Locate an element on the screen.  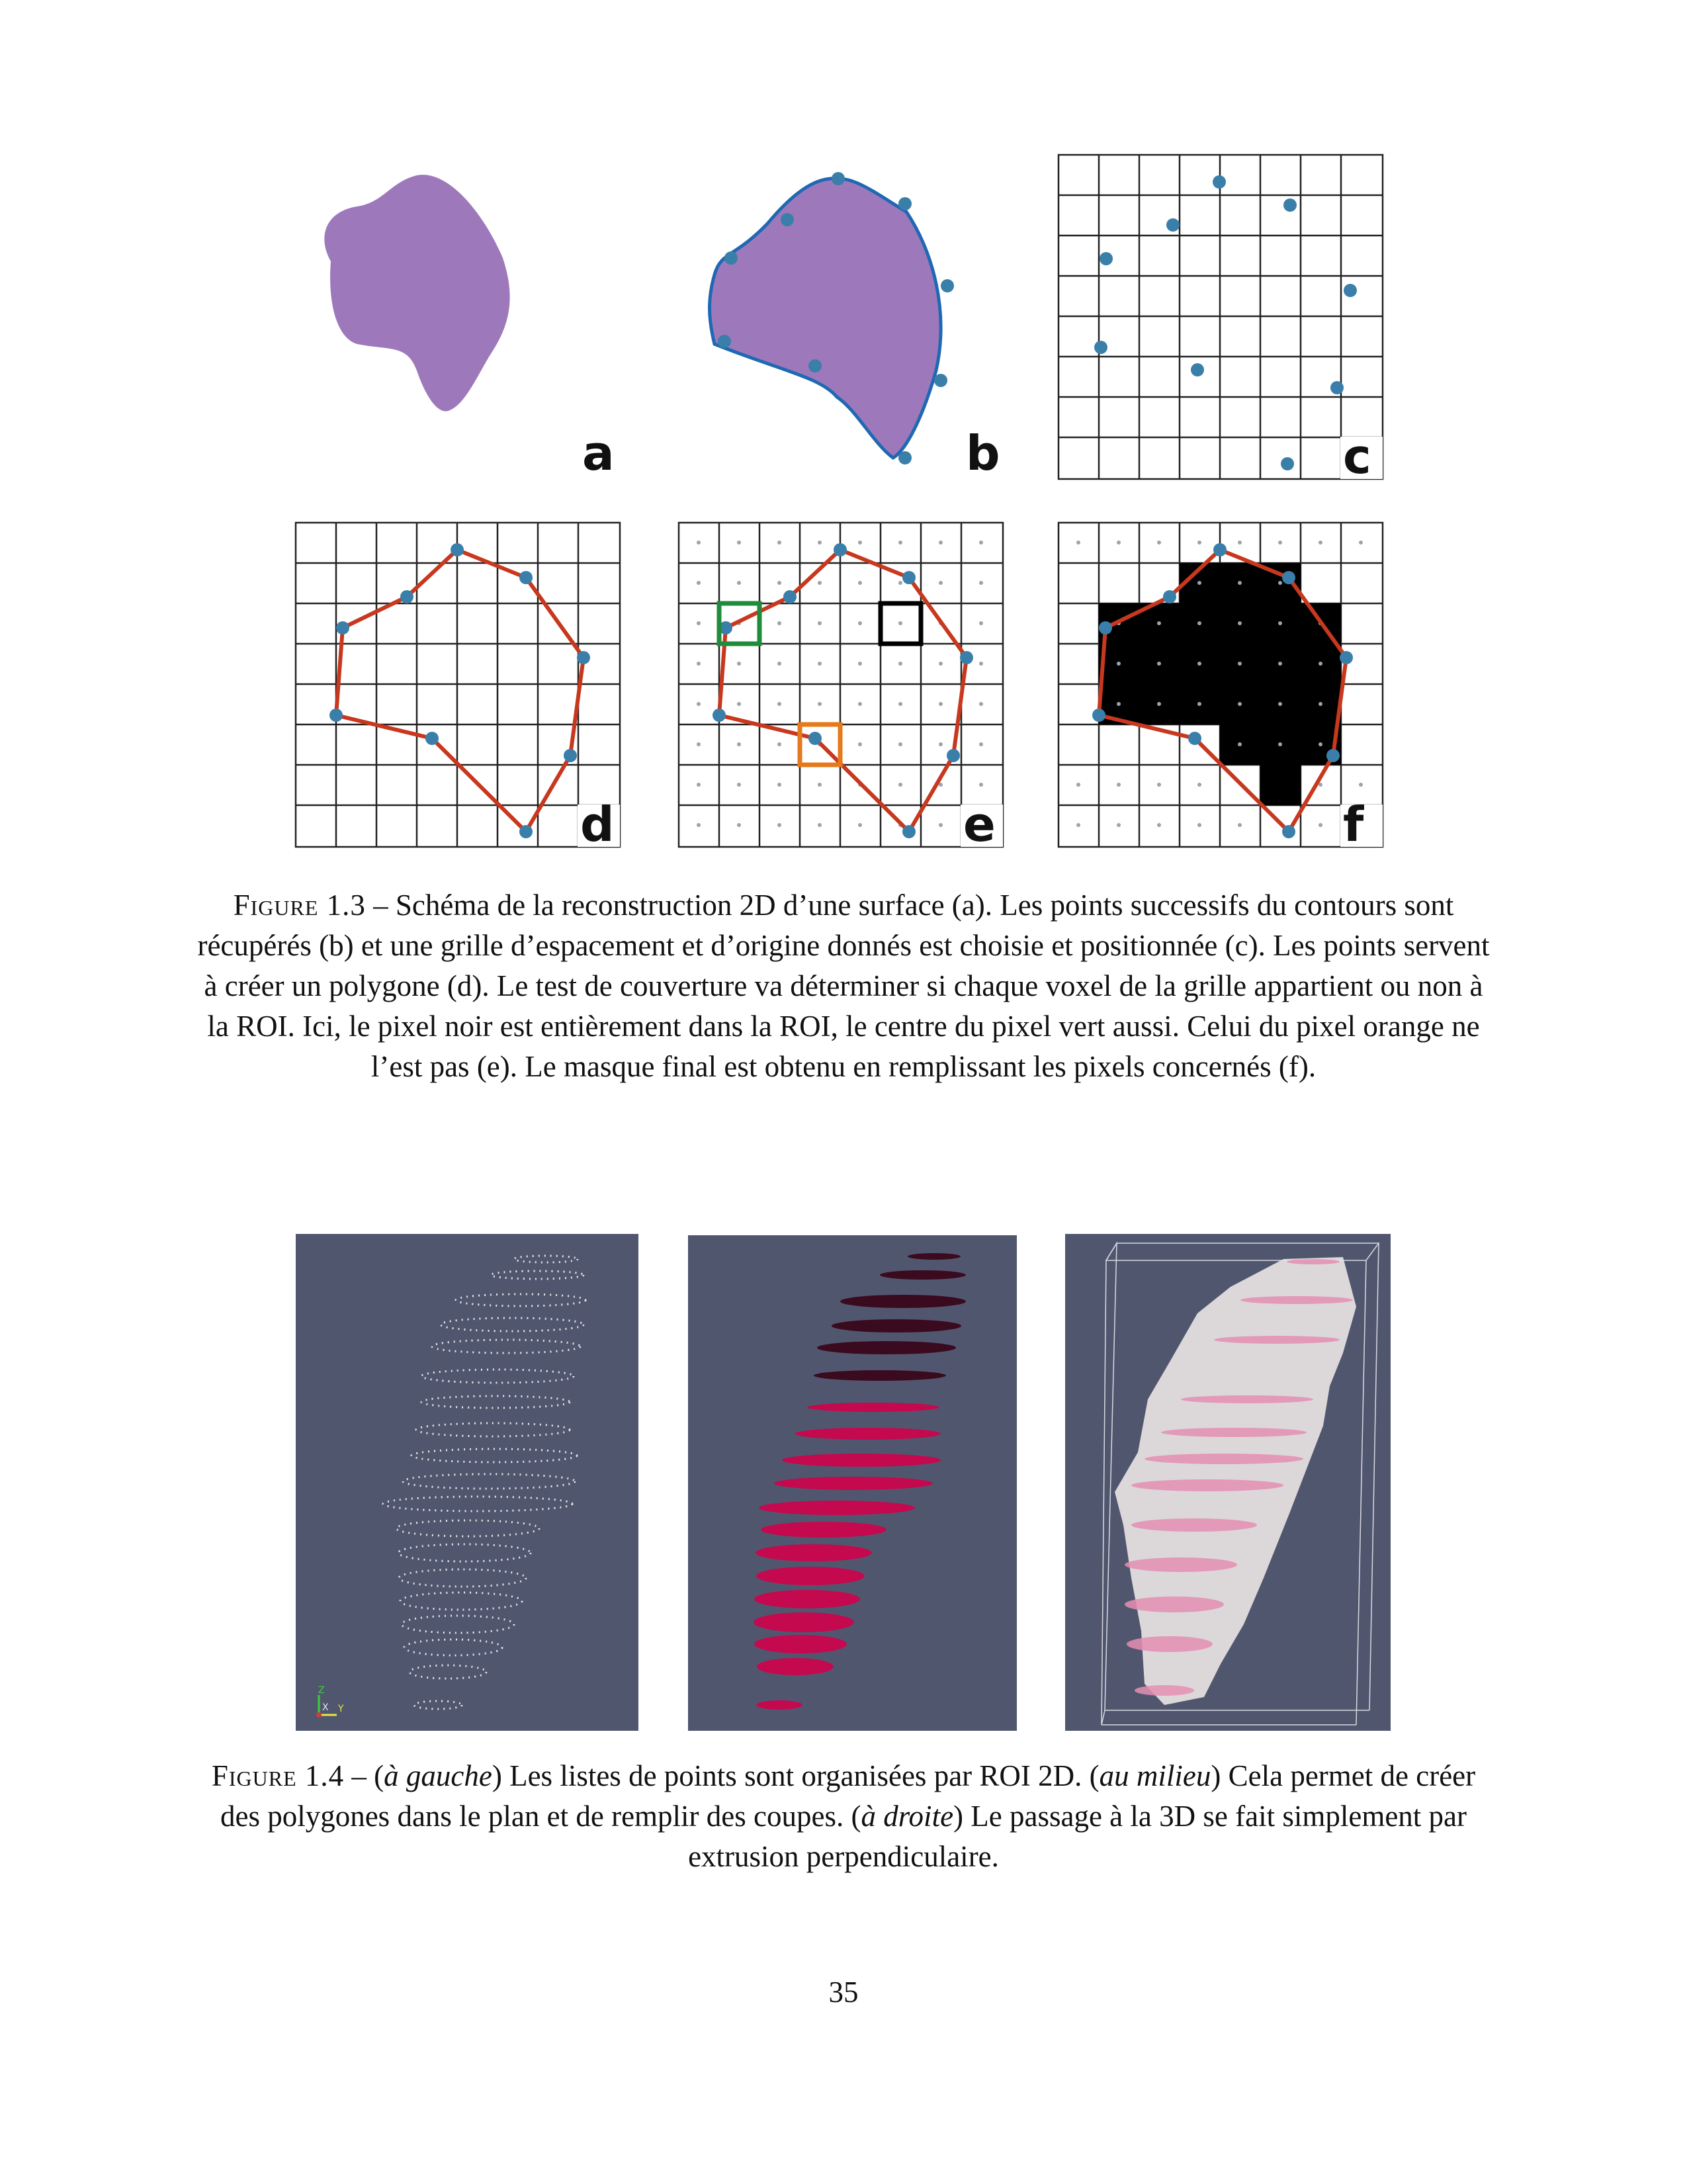
coverage-test-illustration: e is located at coordinates (840, 685).